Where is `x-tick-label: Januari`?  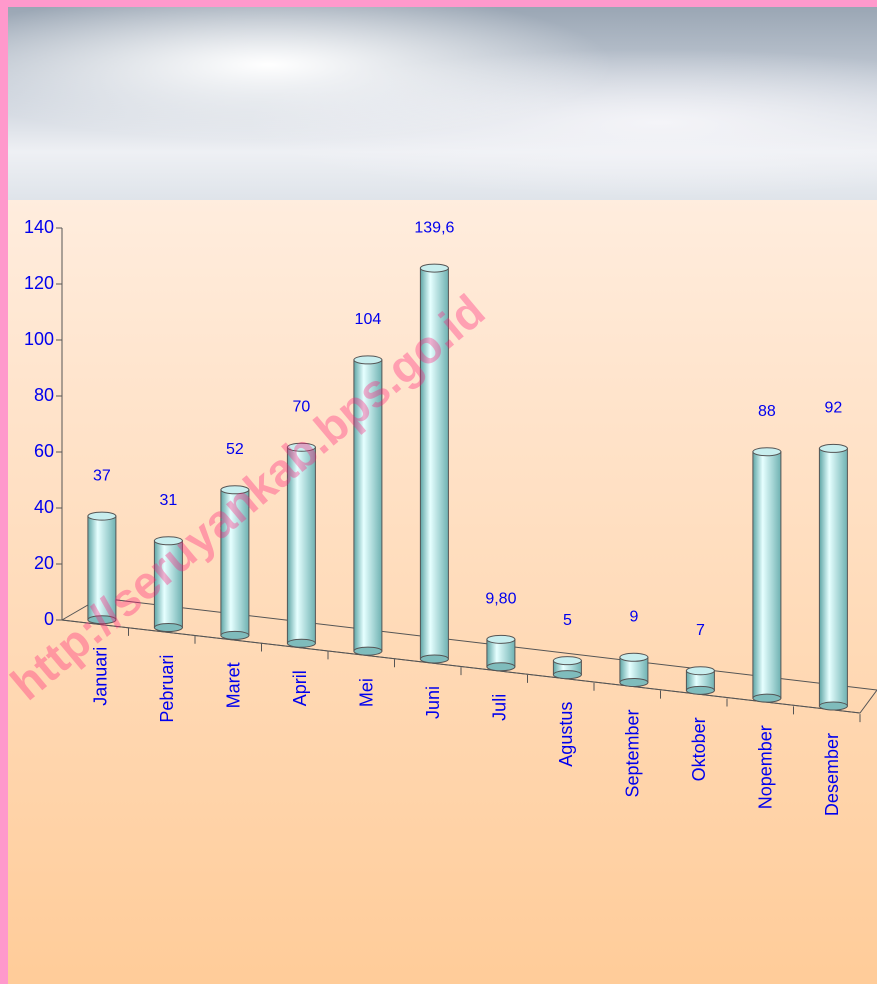
x-tick-label: Januari is located at coordinates (101, 676).